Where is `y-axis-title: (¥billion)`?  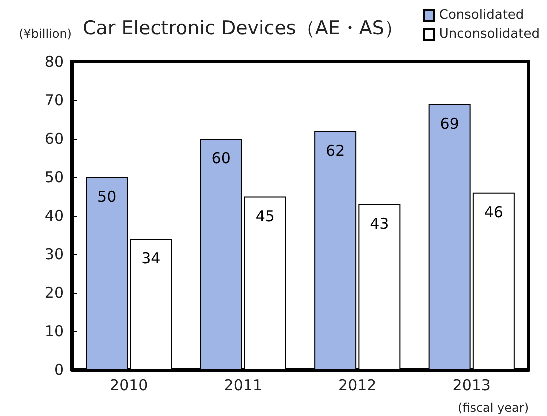
y-axis-title: (¥billion) is located at coordinates (45, 34).